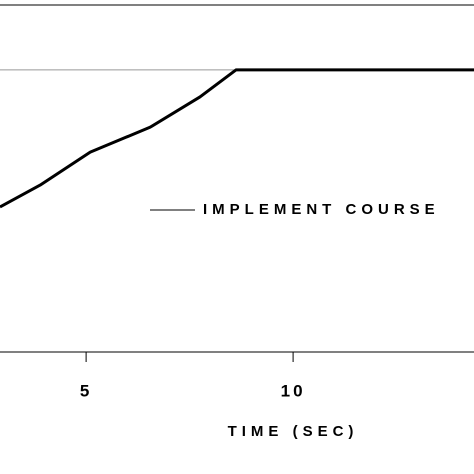  Describe the element at coordinates (293, 390) in the screenshot. I see `x-tick-label: 10` at that location.